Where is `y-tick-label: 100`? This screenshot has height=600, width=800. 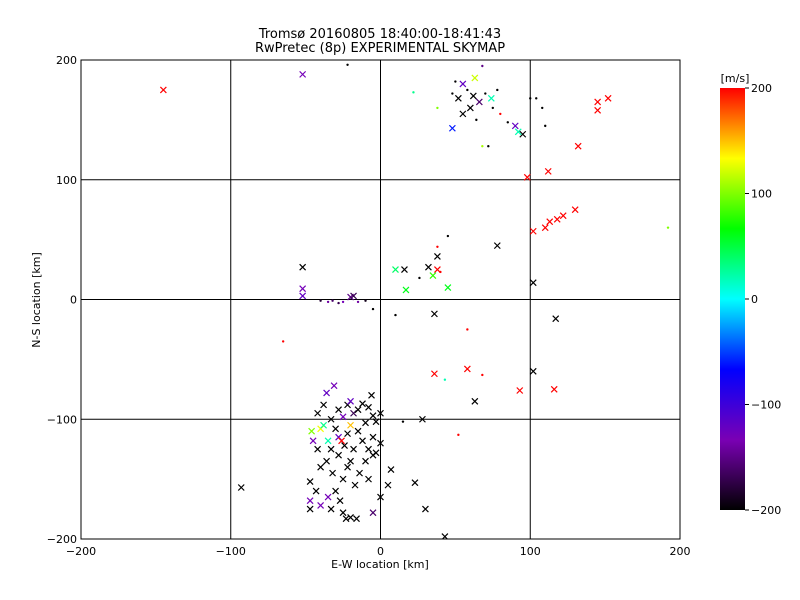 y-tick-label: 100 is located at coordinates (66, 180).